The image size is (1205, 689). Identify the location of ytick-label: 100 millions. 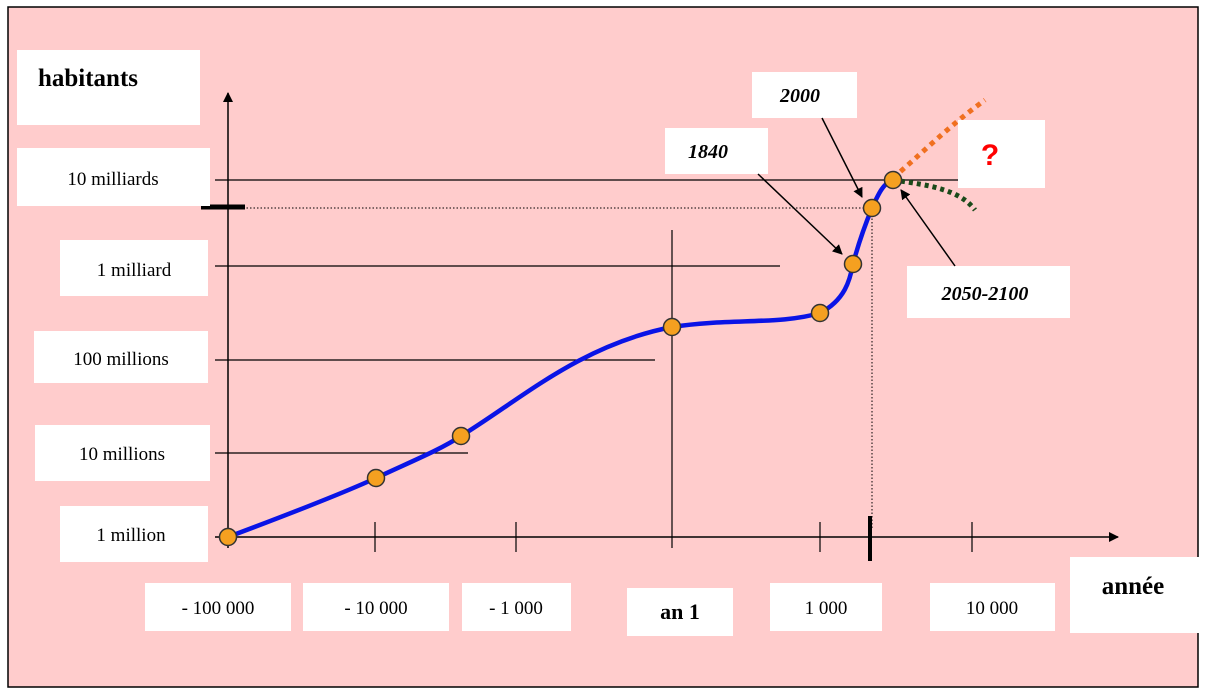
(121, 359).